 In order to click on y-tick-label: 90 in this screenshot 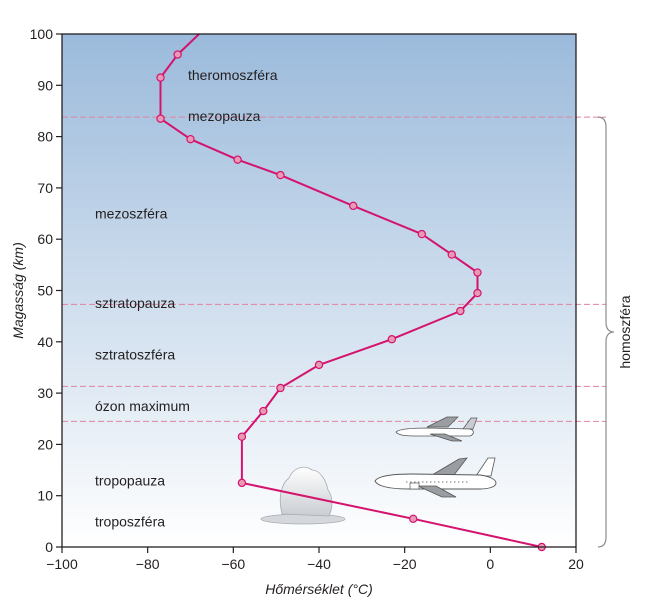, I will do `click(45, 85)`.